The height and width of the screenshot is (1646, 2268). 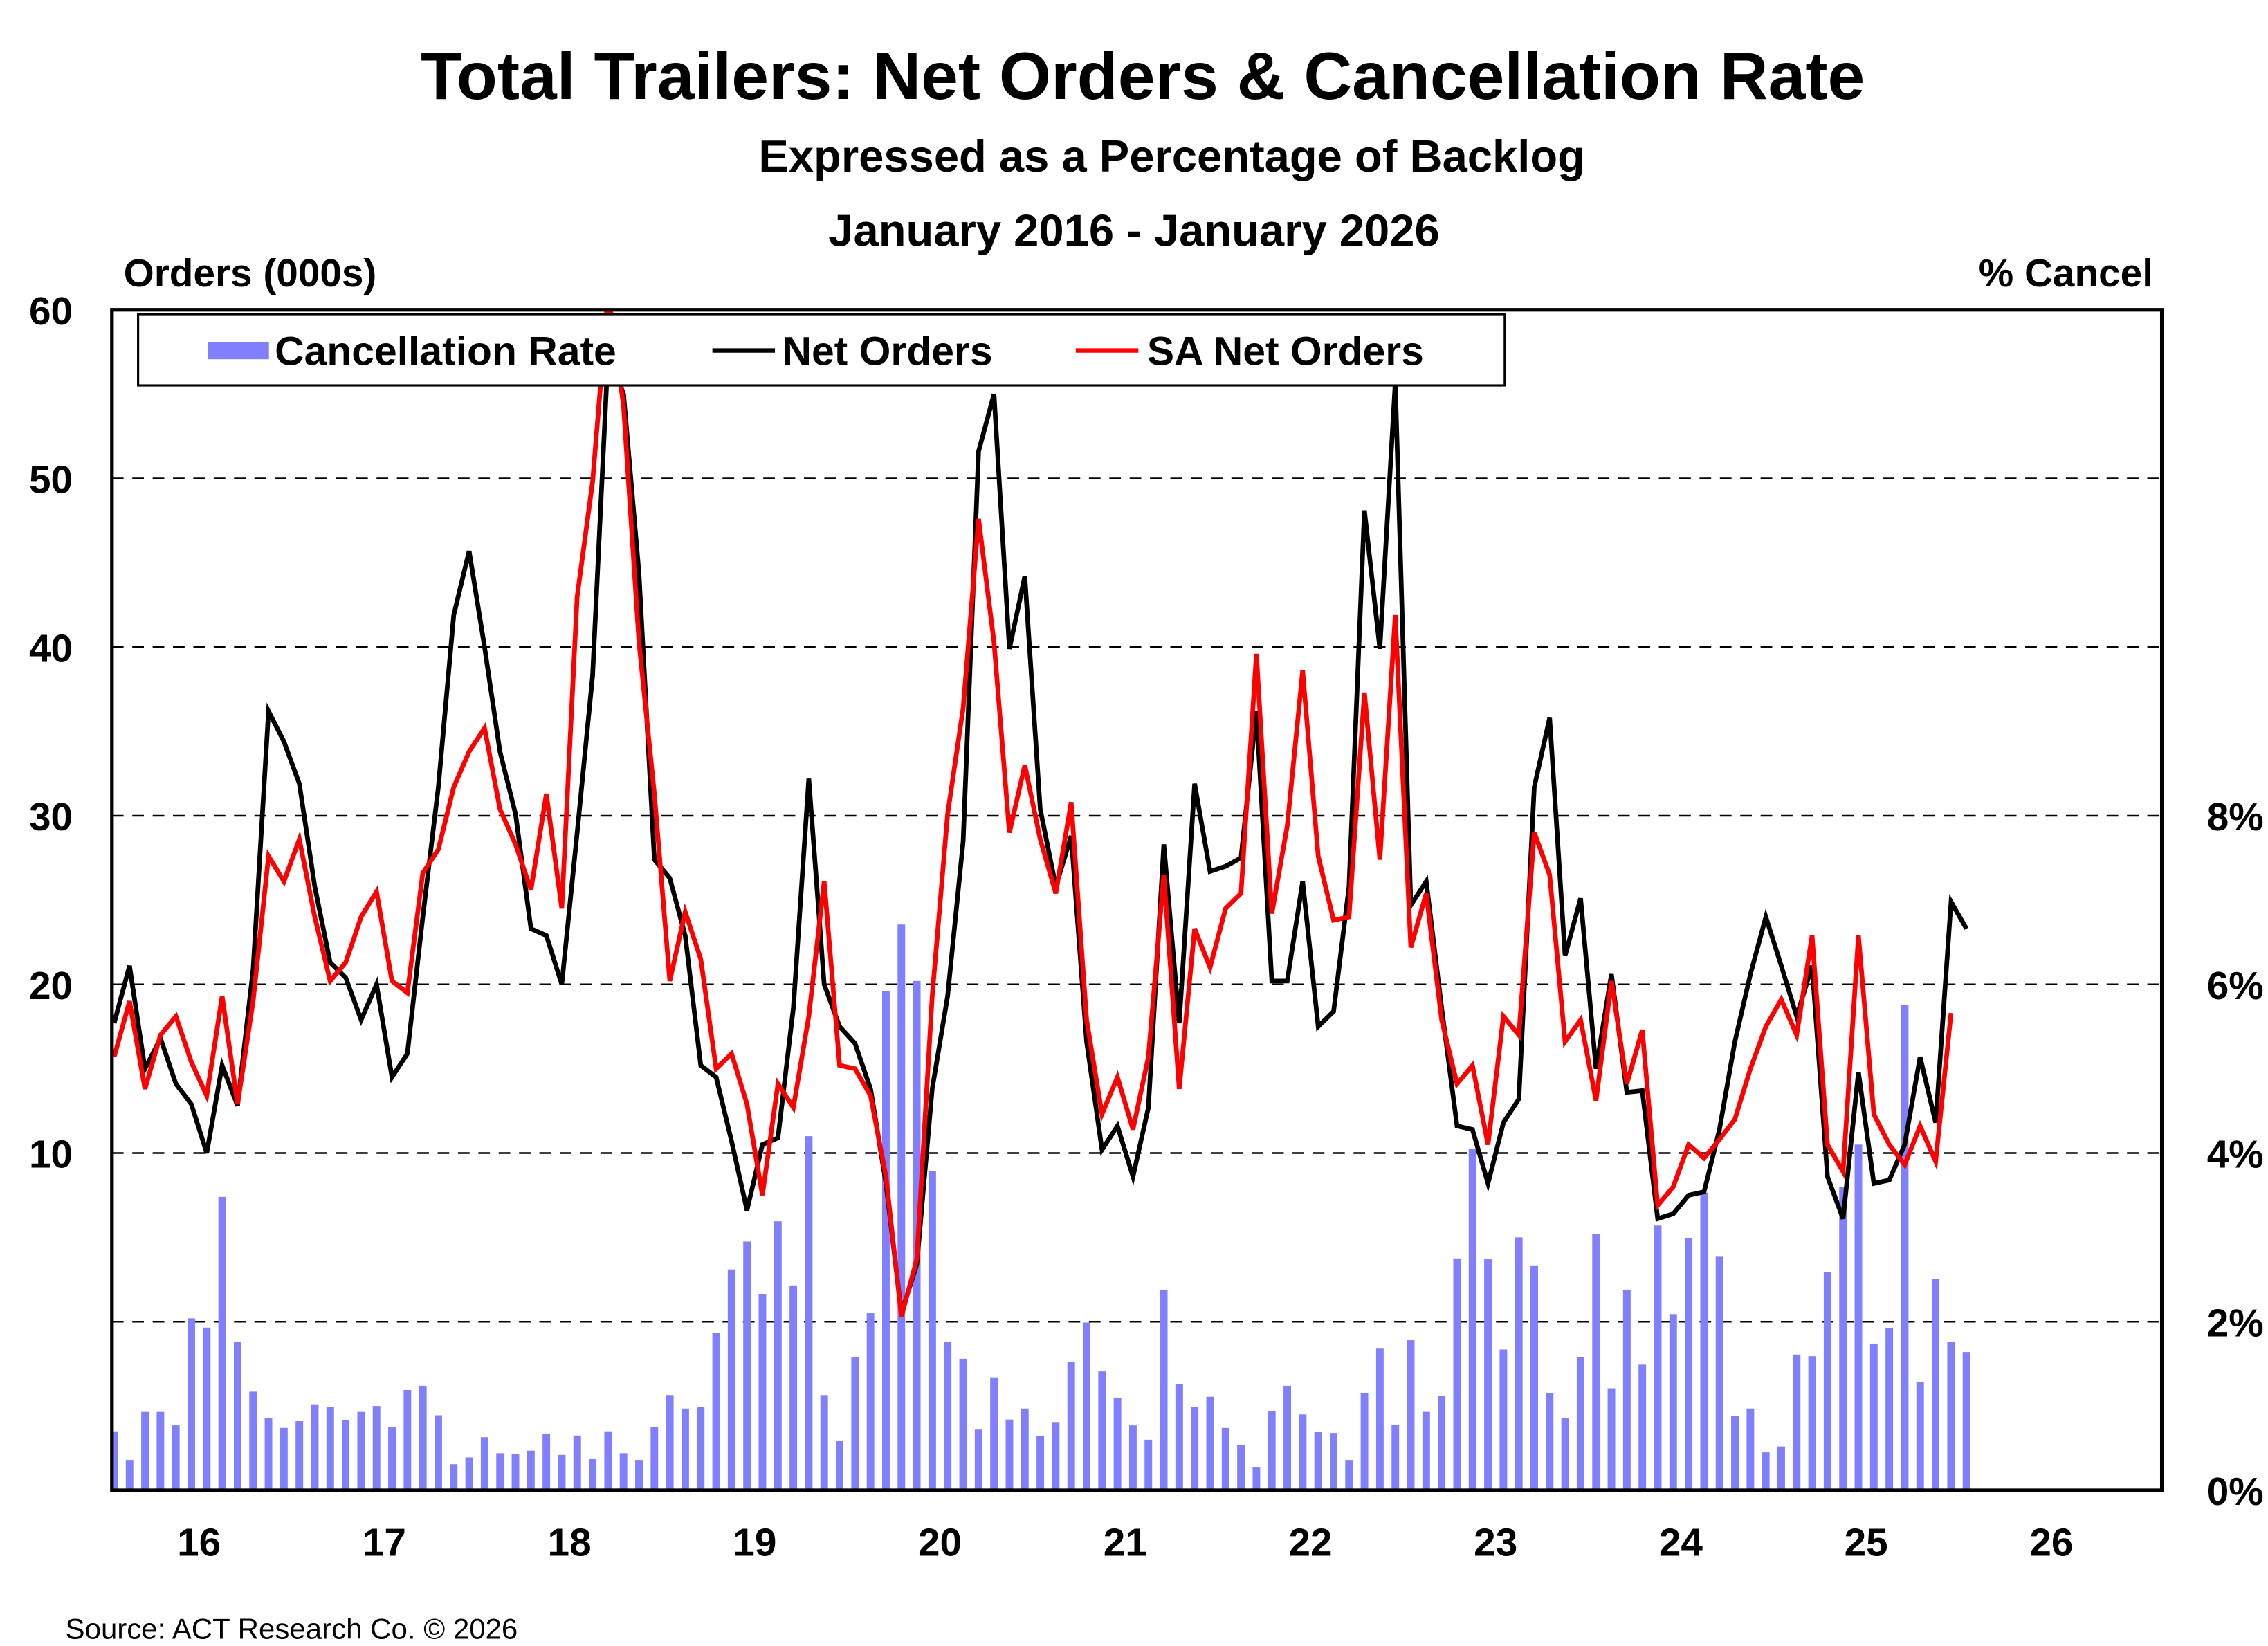 What do you see at coordinates (887, 351) in the screenshot?
I see `legend-label-net-orders: Net Orders` at bounding box center [887, 351].